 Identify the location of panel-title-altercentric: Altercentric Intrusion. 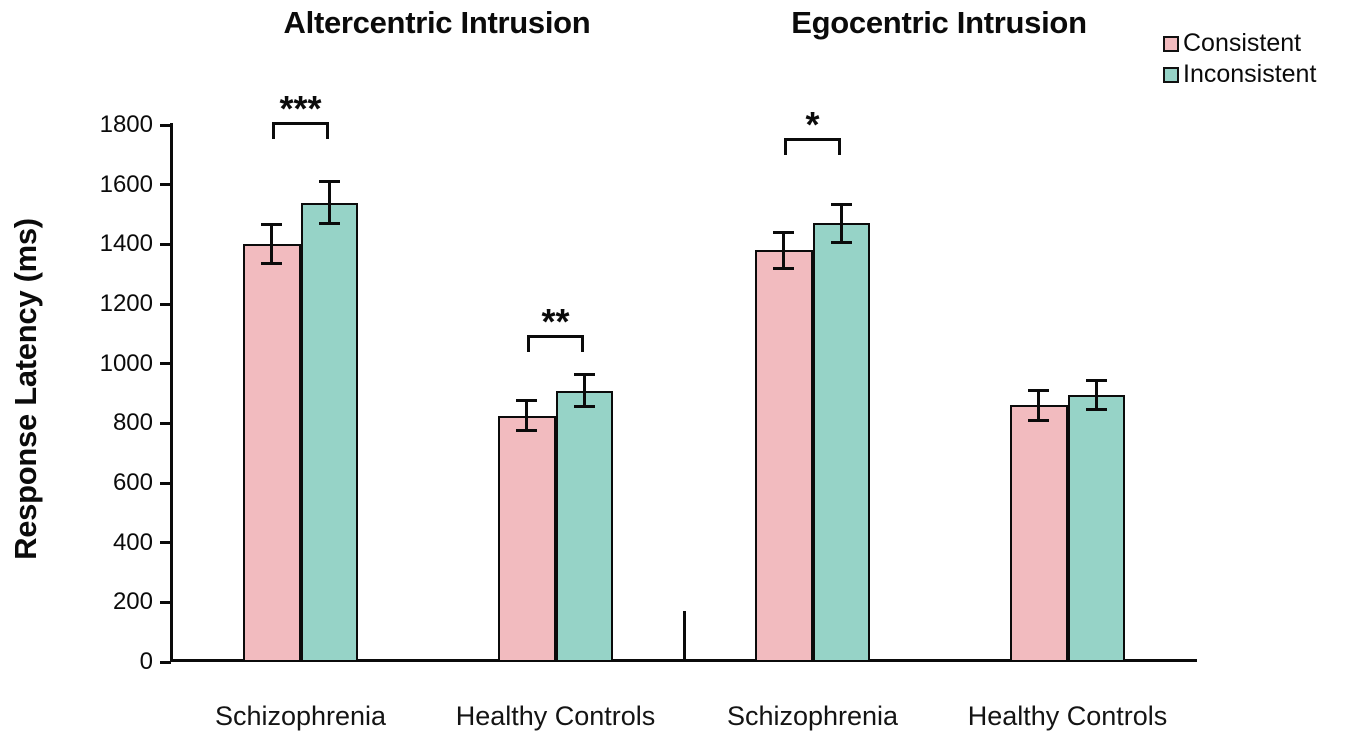
(437, 22).